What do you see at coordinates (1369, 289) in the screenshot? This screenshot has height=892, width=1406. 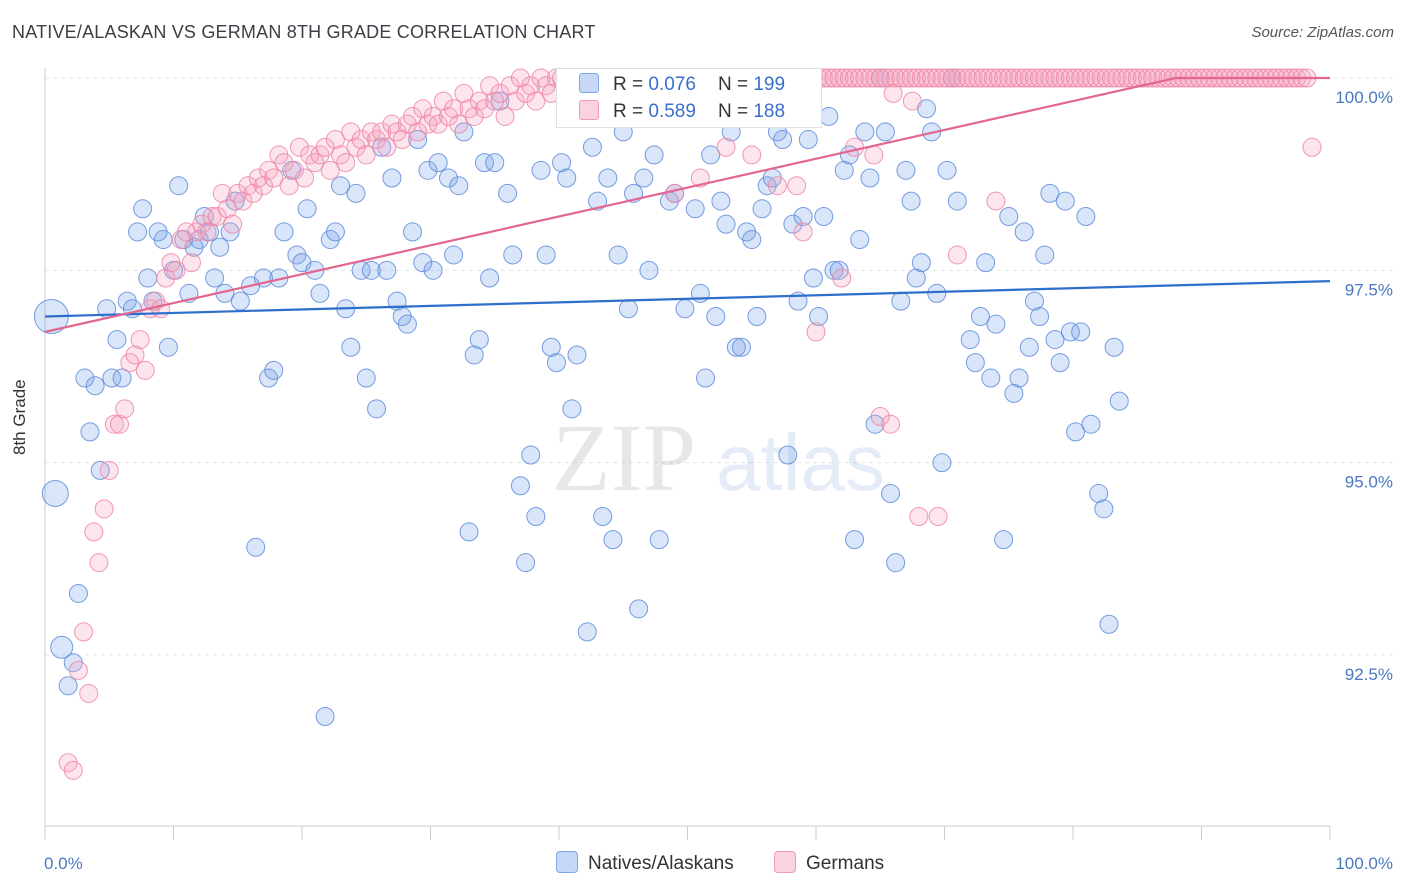 I see `y-tick-label: 97.5%` at bounding box center [1369, 289].